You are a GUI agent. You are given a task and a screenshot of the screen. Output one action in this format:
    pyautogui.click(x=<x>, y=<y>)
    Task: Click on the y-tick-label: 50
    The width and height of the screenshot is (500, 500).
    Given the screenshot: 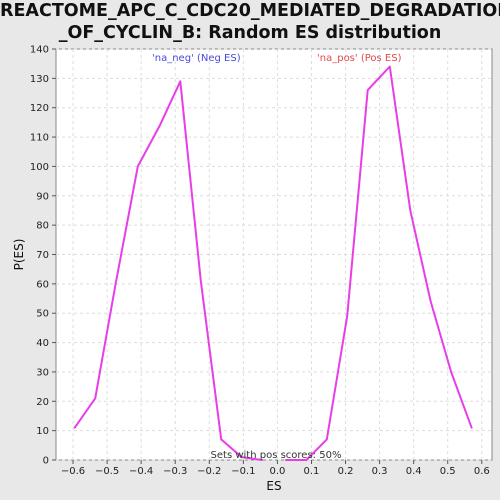 What is the action you would take?
    pyautogui.click(x=42, y=314)
    